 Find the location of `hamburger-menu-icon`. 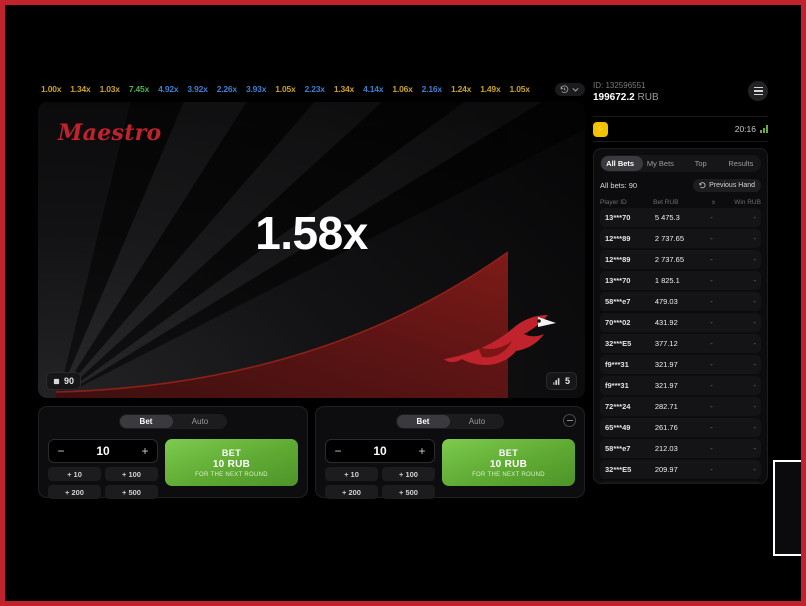

hamburger-menu-icon is located at coordinates (758, 91).